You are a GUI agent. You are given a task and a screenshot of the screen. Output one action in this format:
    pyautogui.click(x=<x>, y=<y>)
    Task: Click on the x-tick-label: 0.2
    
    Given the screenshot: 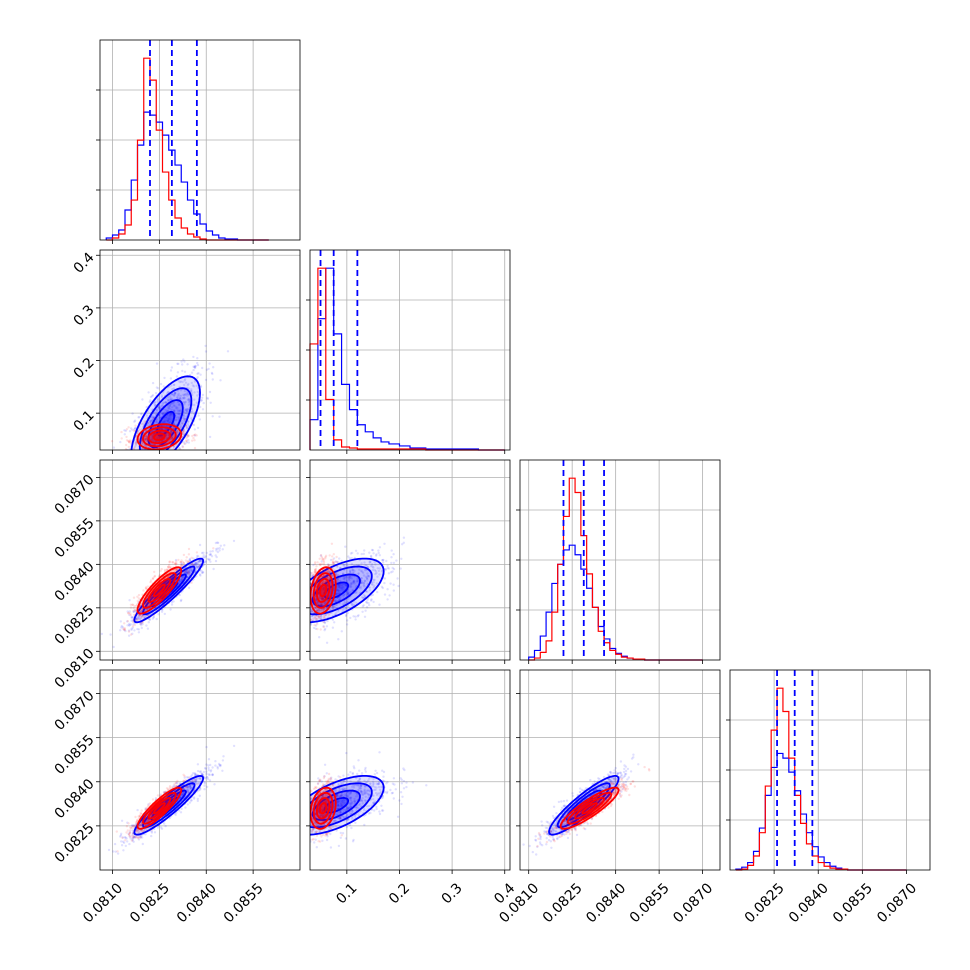 What is the action you would take?
    pyautogui.click(x=399, y=893)
    